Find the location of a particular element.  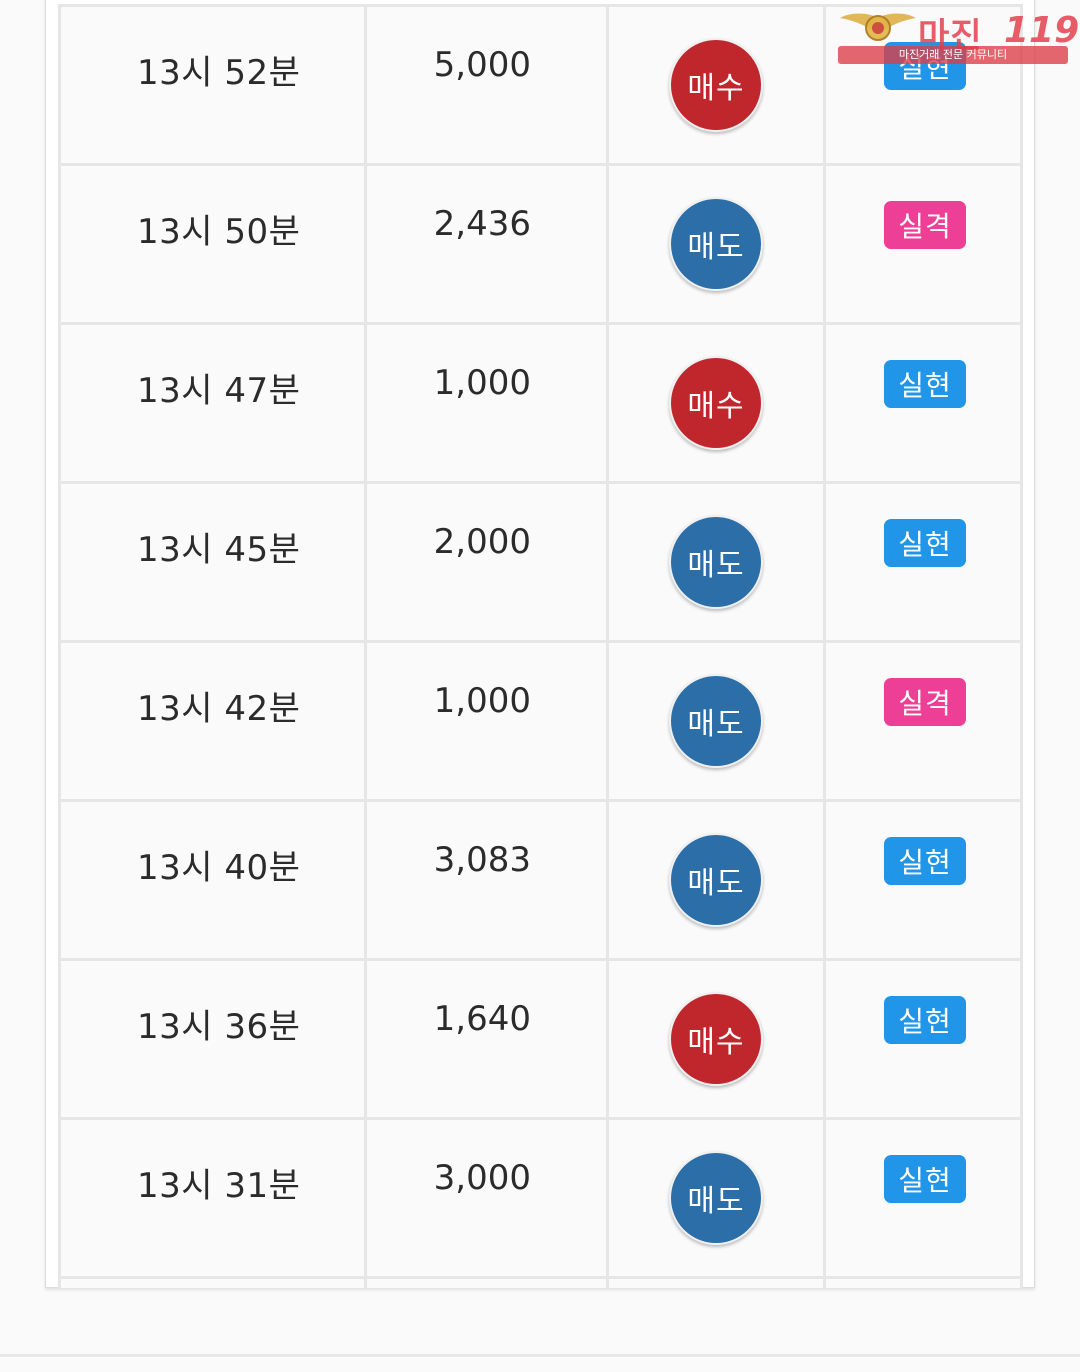

result-cell is located at coordinates (923, 1283).